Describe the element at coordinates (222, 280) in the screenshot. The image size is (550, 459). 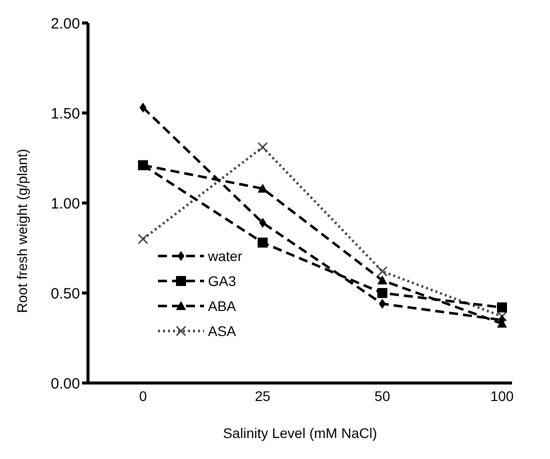
I see `legend-label: GA3` at that location.